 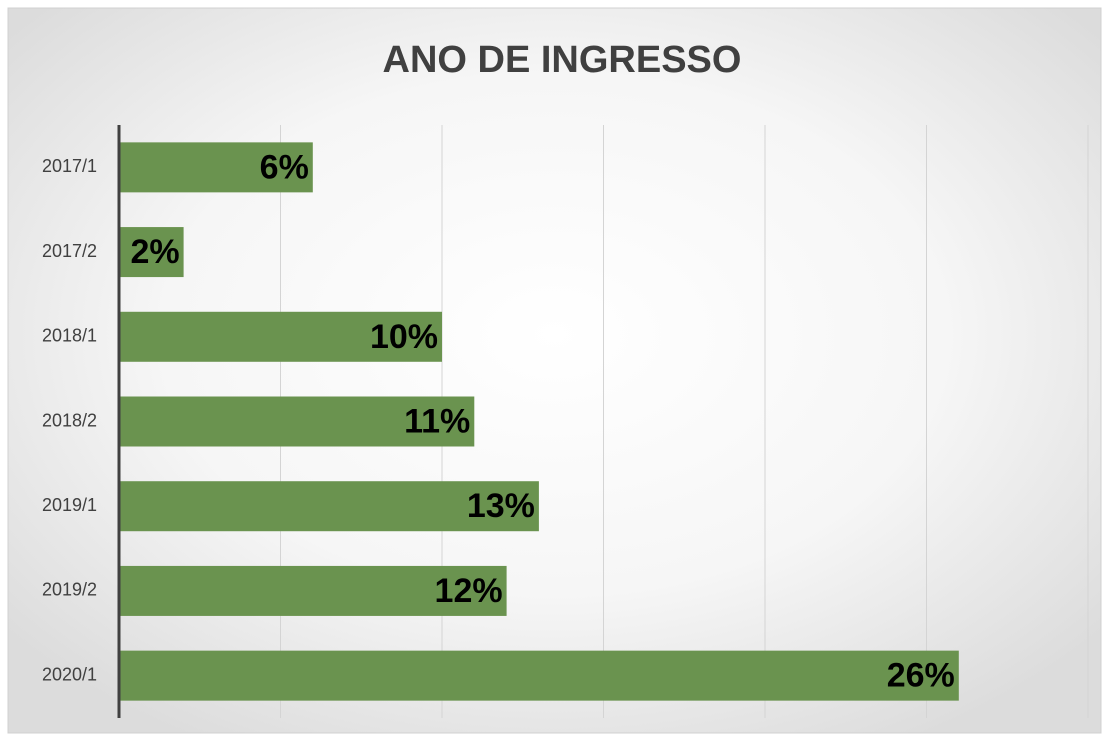 I want to click on data-label: 6%, so click(x=284, y=167).